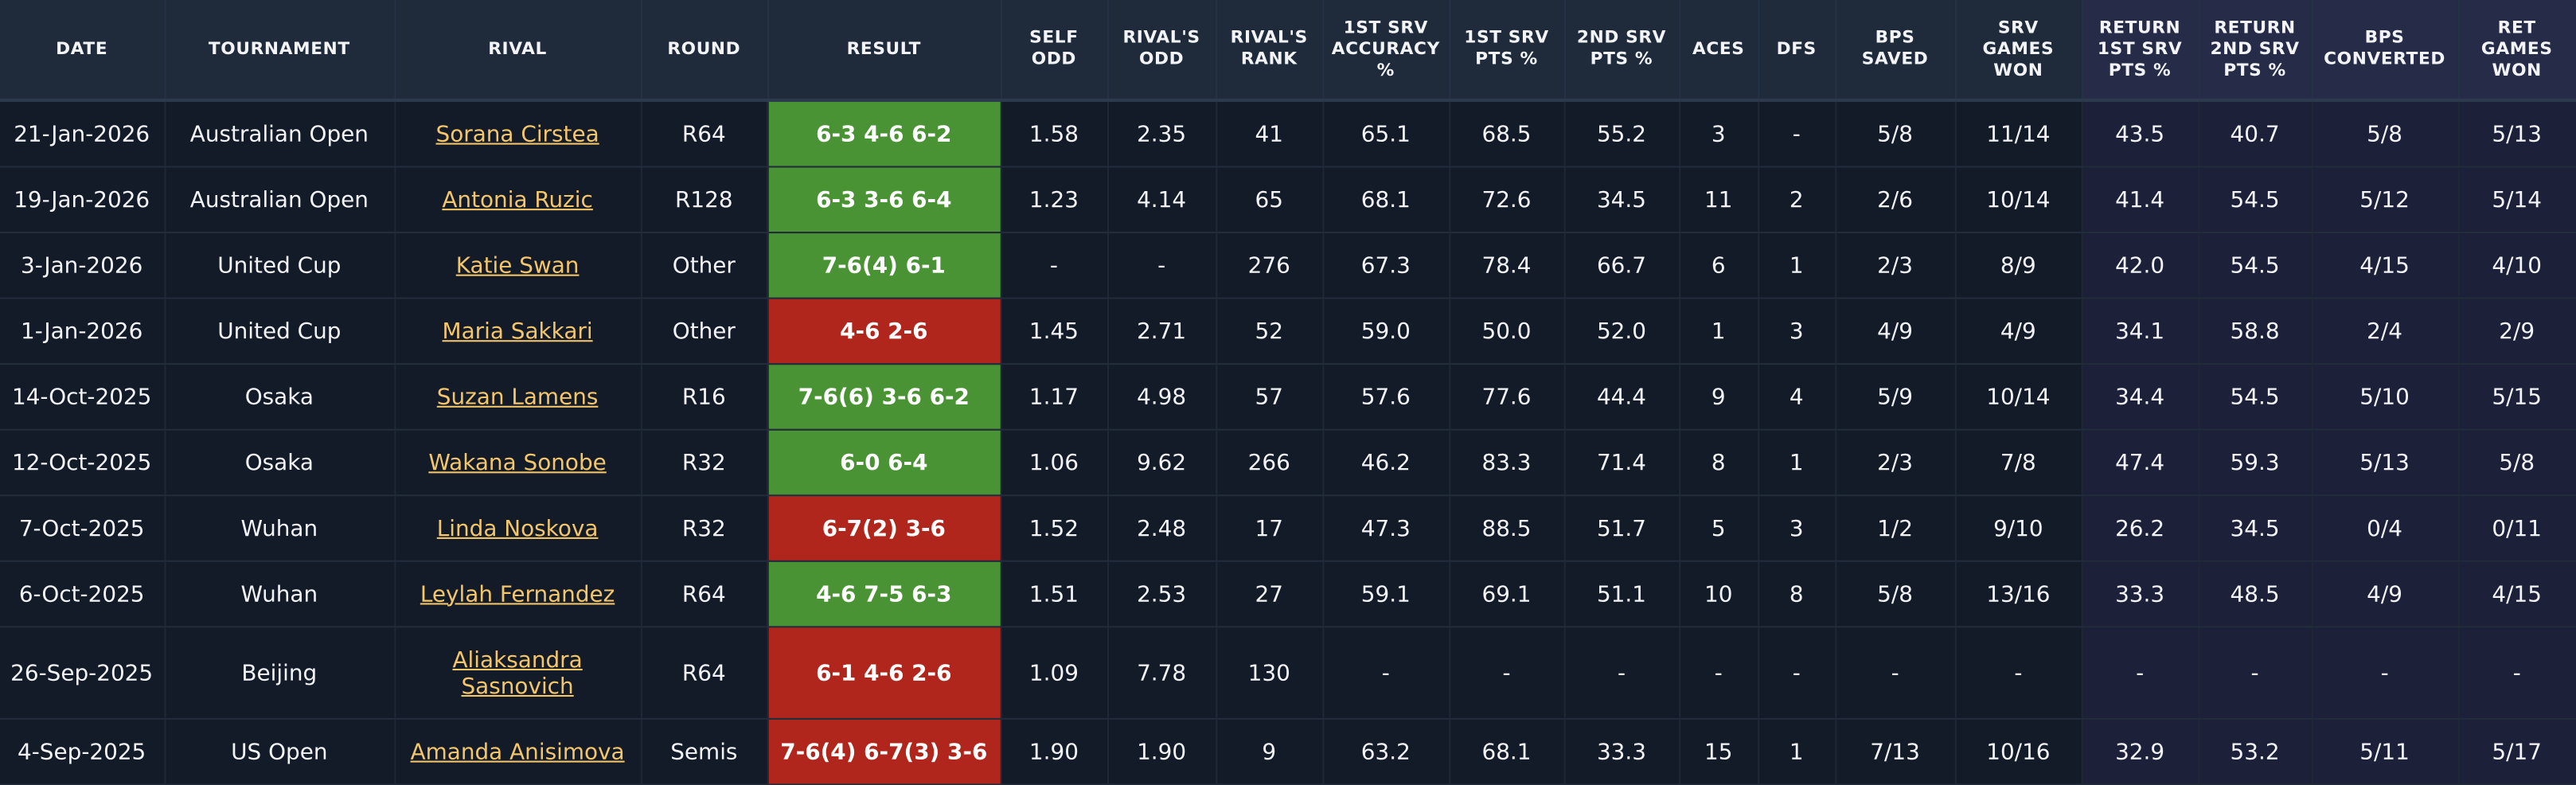 The image size is (2576, 785). Describe the element at coordinates (2018, 331) in the screenshot. I see `stat-cell: 4/9` at that location.